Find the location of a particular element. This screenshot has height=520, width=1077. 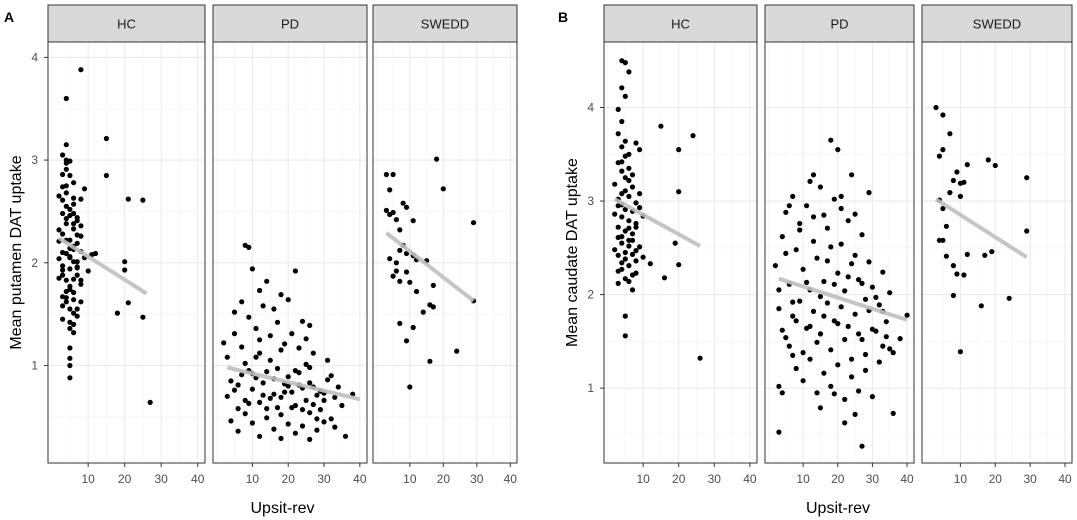

x-tick-label: 10 is located at coordinates (961, 479).